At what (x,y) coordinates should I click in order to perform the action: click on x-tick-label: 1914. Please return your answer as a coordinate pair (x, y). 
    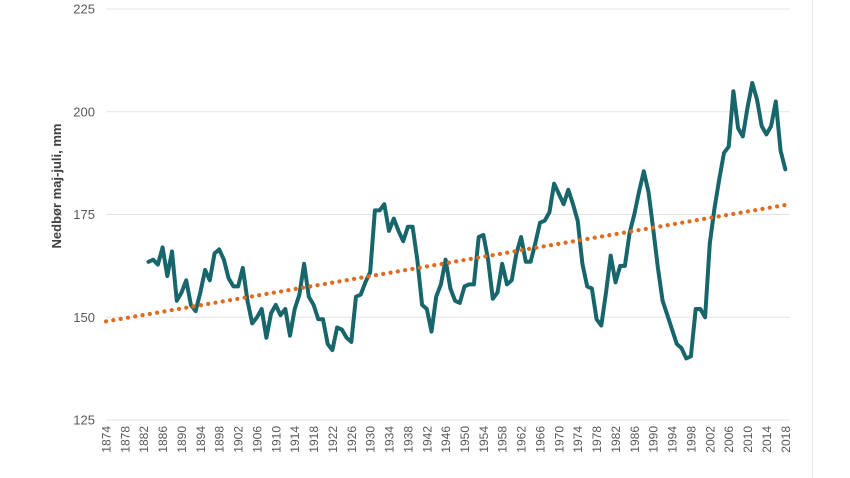
    Looking at the image, I should click on (295, 439).